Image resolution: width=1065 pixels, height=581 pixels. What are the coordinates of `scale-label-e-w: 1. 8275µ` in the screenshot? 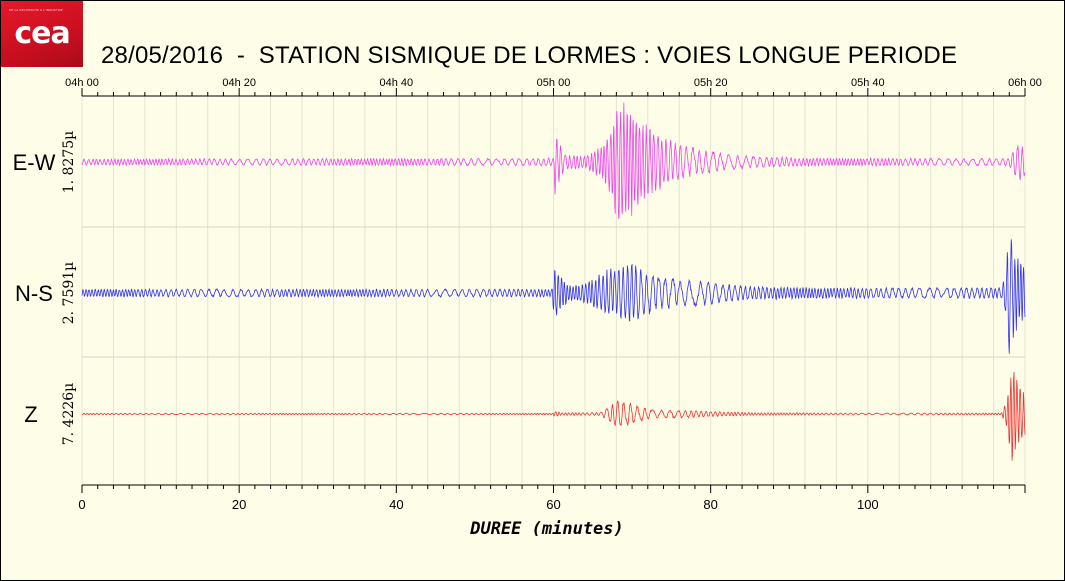 It's located at (69, 162).